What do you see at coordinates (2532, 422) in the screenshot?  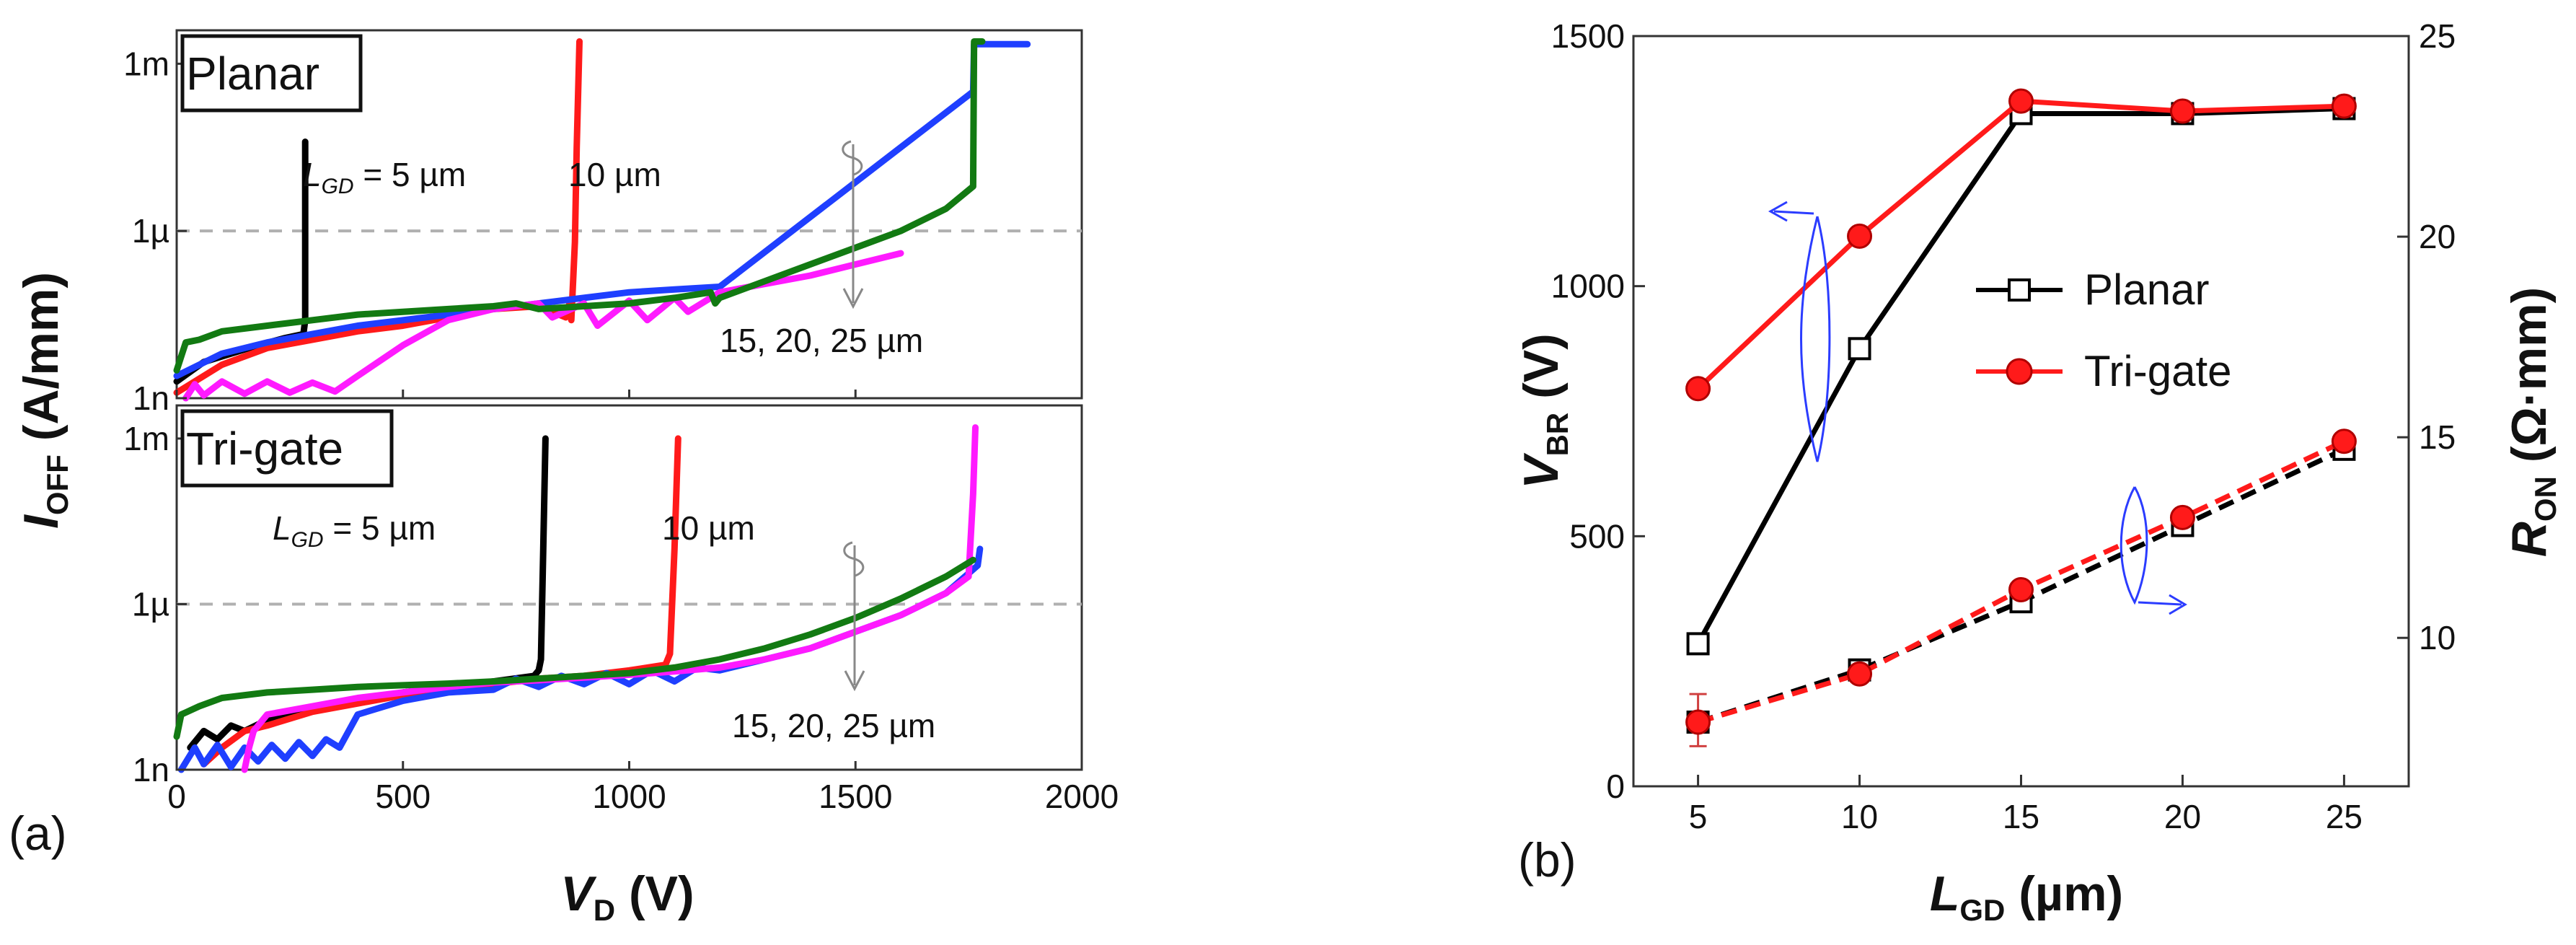 I see `y2-axis-label-b: RON (Ω·mm)` at bounding box center [2532, 422].